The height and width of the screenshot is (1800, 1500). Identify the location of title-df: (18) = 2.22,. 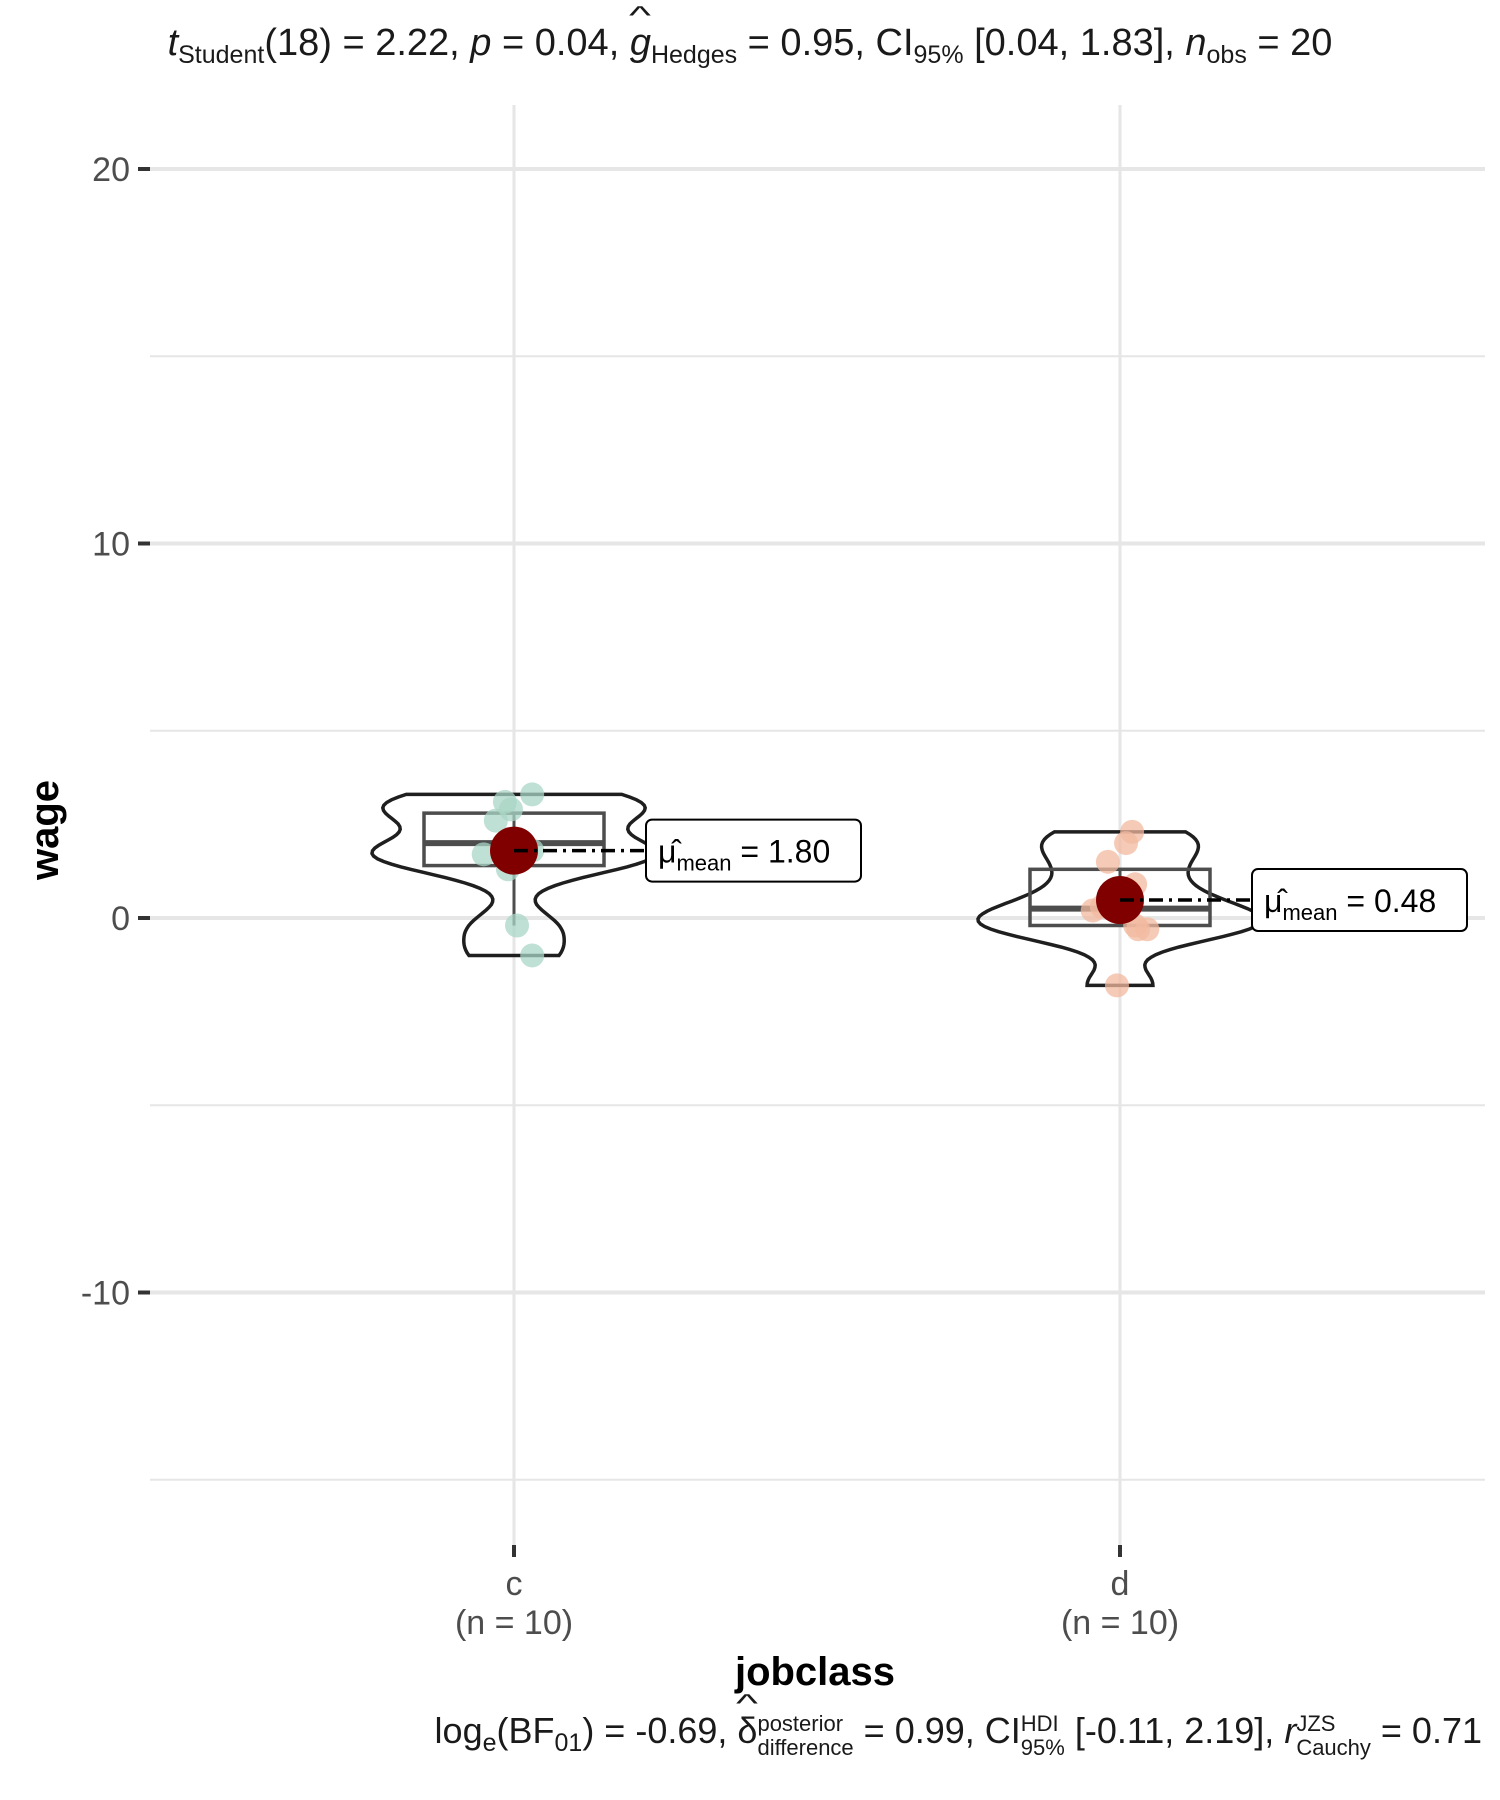
(362, 43).